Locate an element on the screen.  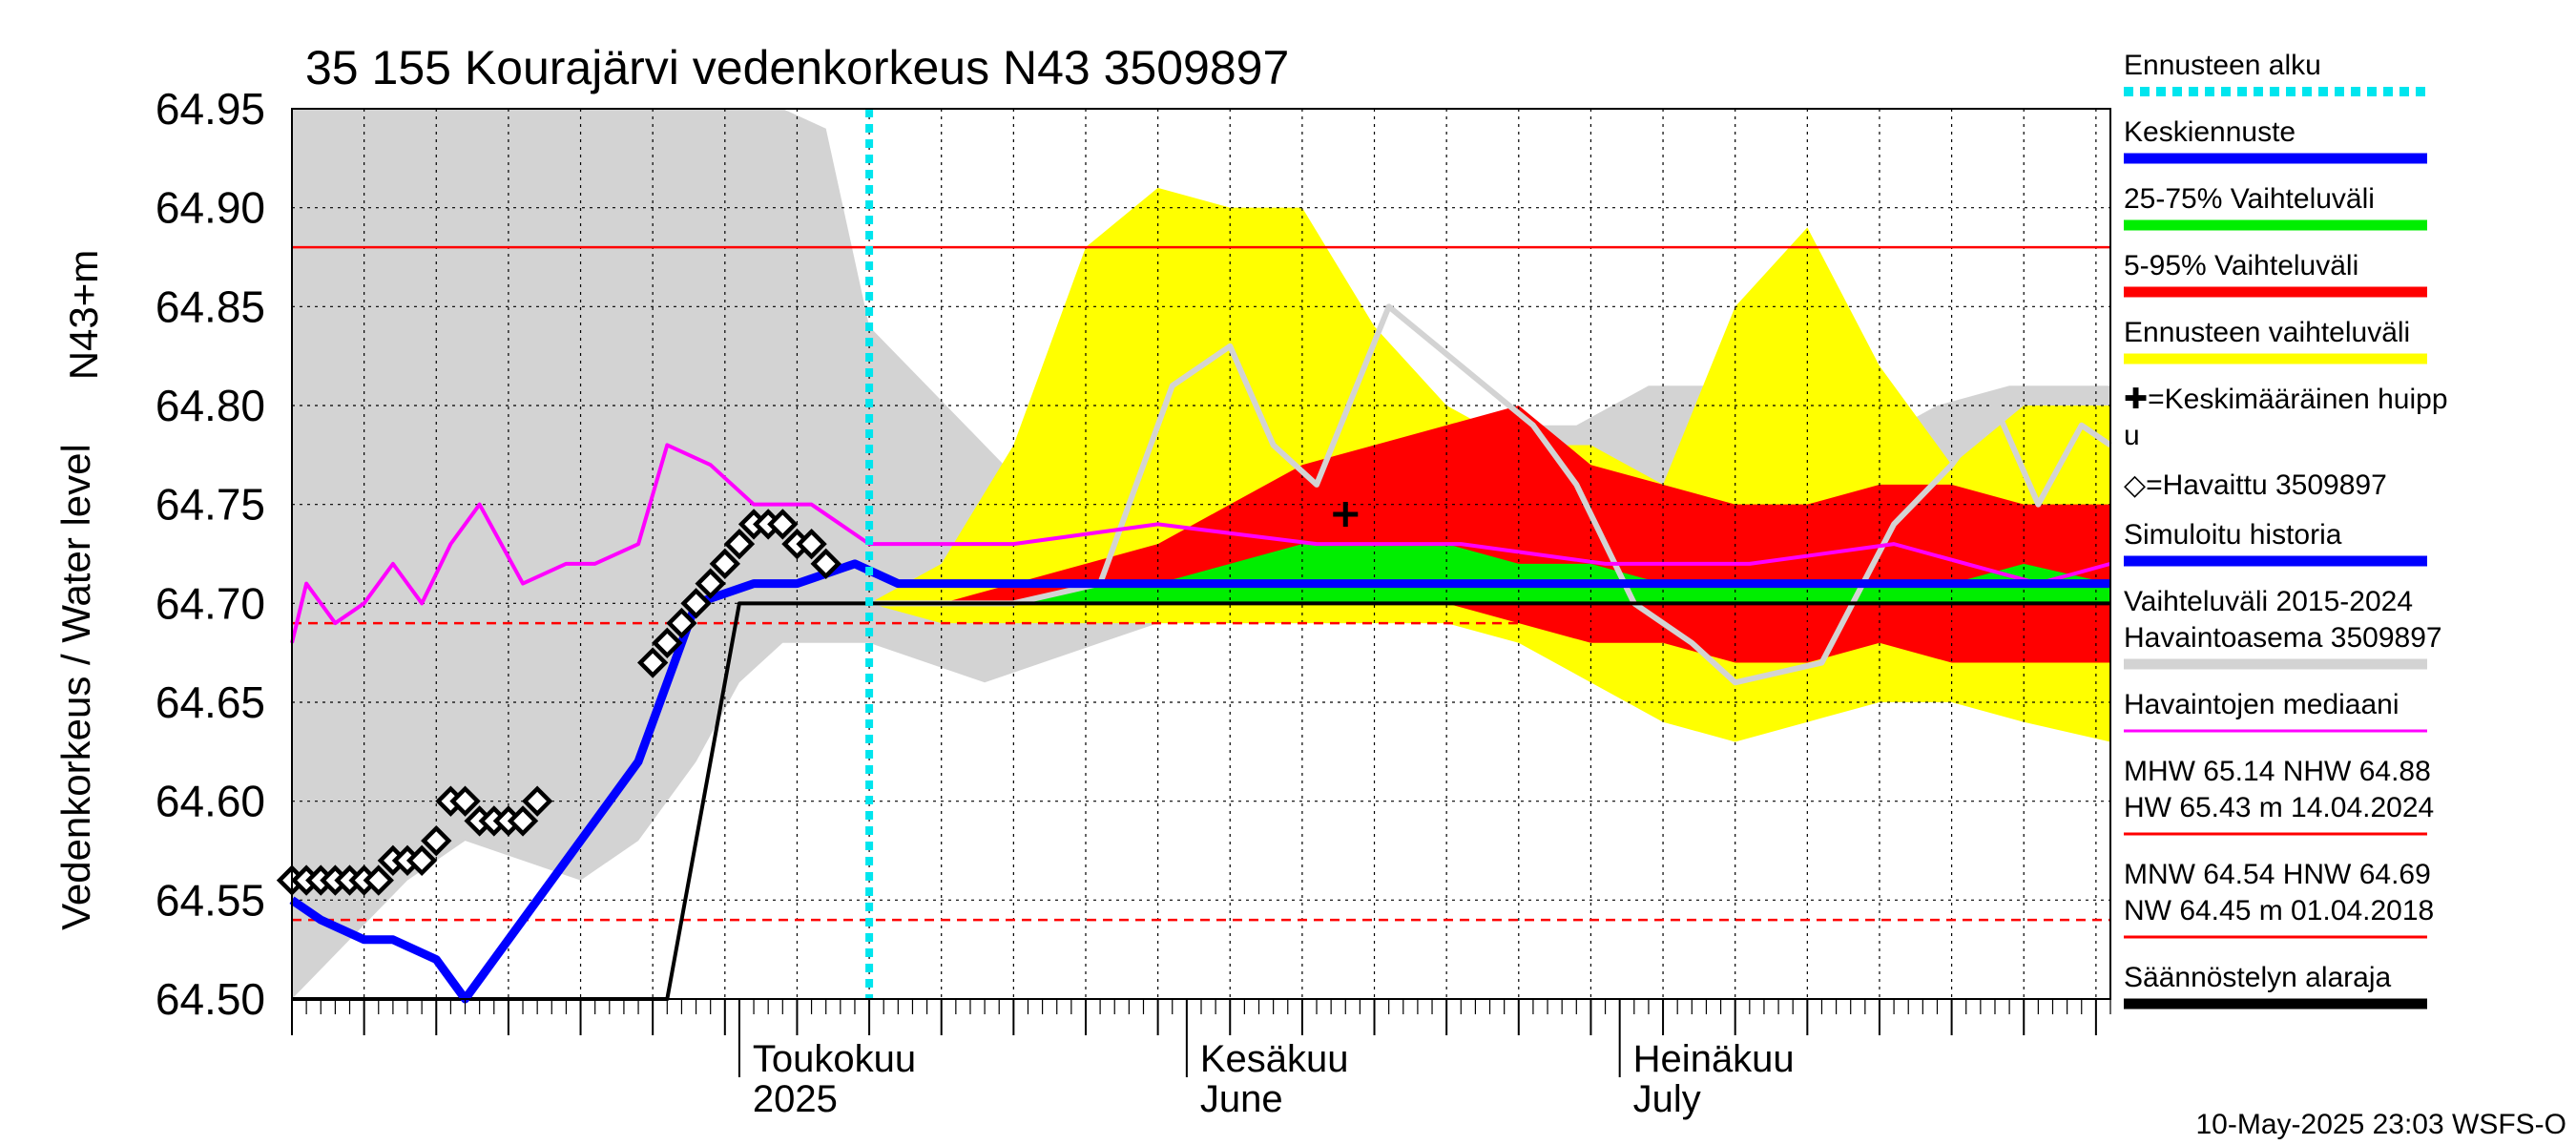
mean-peak-marker is located at coordinates (1346, 515).